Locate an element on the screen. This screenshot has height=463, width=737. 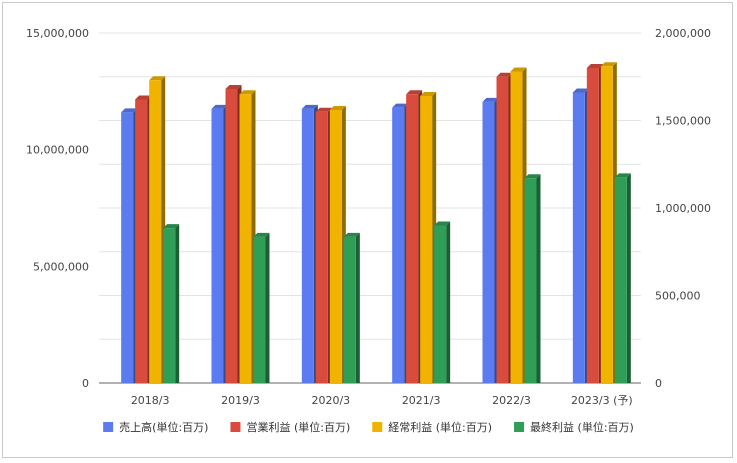
right-axis-ticks: 0 500,000 1,000,000 1,500,000 2,000,000 is located at coordinates (683, 208).